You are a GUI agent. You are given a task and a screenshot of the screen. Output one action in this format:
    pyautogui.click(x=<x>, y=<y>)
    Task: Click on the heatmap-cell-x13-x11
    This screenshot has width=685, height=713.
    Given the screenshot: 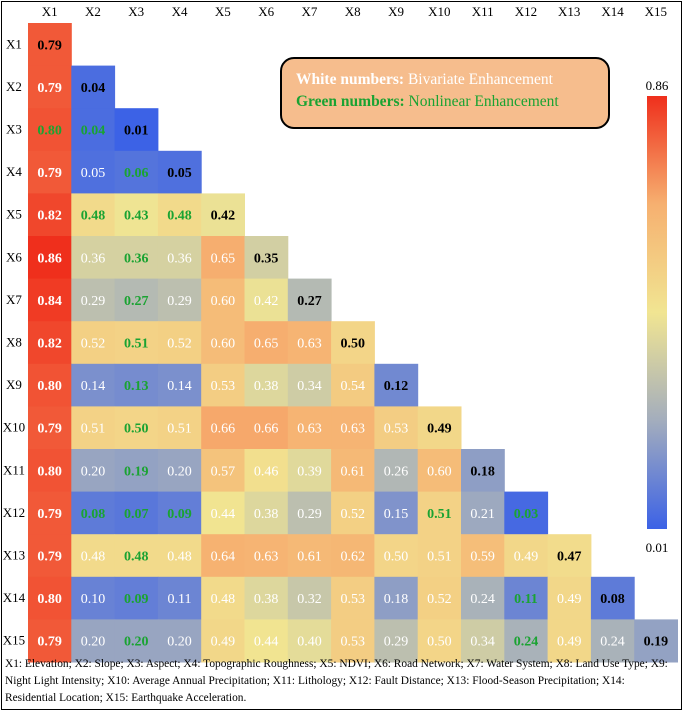 What is the action you would take?
    pyautogui.click(x=483, y=556)
    